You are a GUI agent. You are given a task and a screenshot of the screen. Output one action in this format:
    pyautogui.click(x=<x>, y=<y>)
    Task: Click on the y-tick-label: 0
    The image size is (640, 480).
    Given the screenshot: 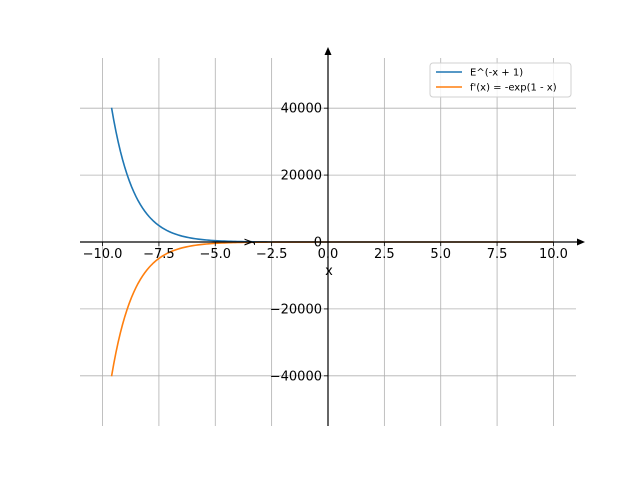 What is the action you would take?
    pyautogui.click(x=318, y=243)
    